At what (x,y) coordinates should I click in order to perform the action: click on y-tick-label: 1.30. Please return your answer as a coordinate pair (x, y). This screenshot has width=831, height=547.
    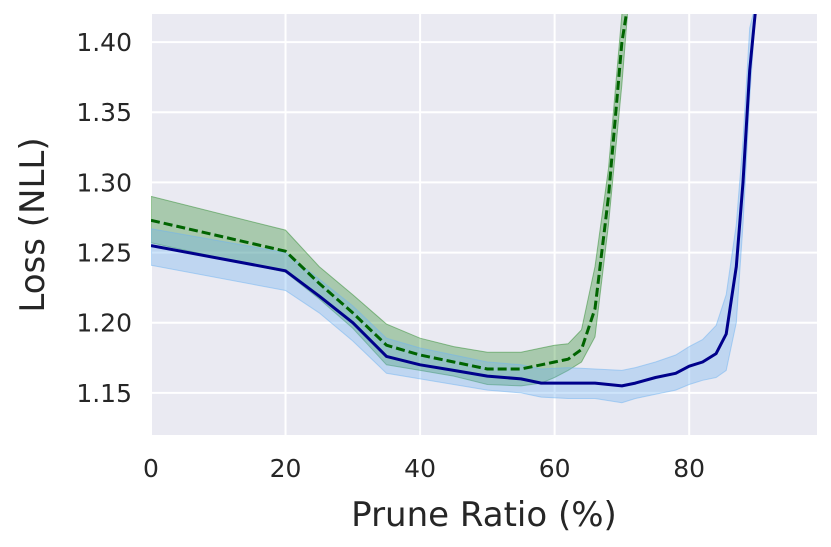
    Looking at the image, I should click on (104, 182).